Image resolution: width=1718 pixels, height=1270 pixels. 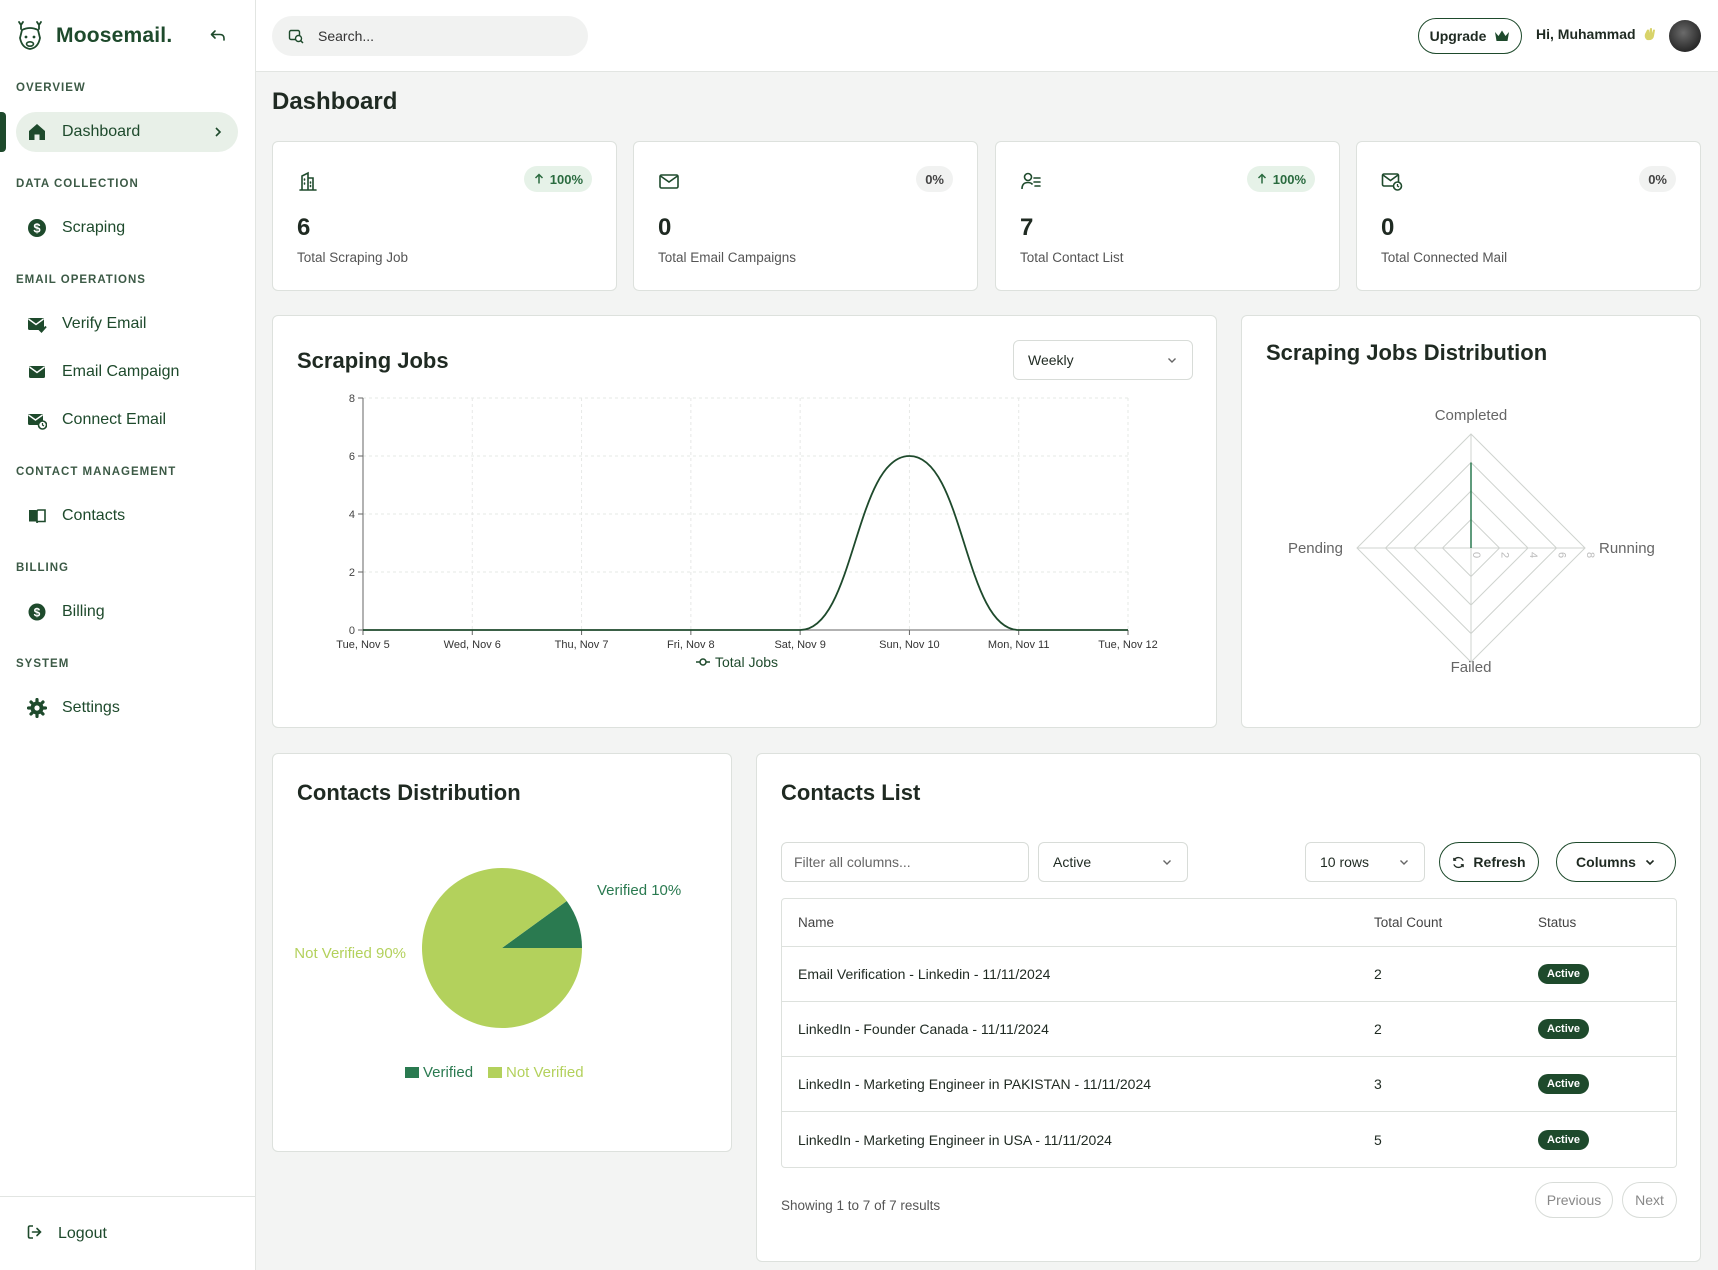 What do you see at coordinates (1597, 34) in the screenshot?
I see `user-greeting: Hi, Muhammad` at bounding box center [1597, 34].